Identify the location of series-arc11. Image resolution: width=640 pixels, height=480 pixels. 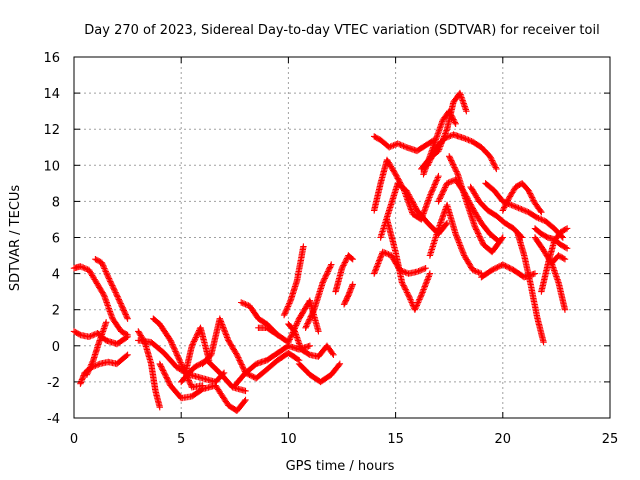
(197, 350).